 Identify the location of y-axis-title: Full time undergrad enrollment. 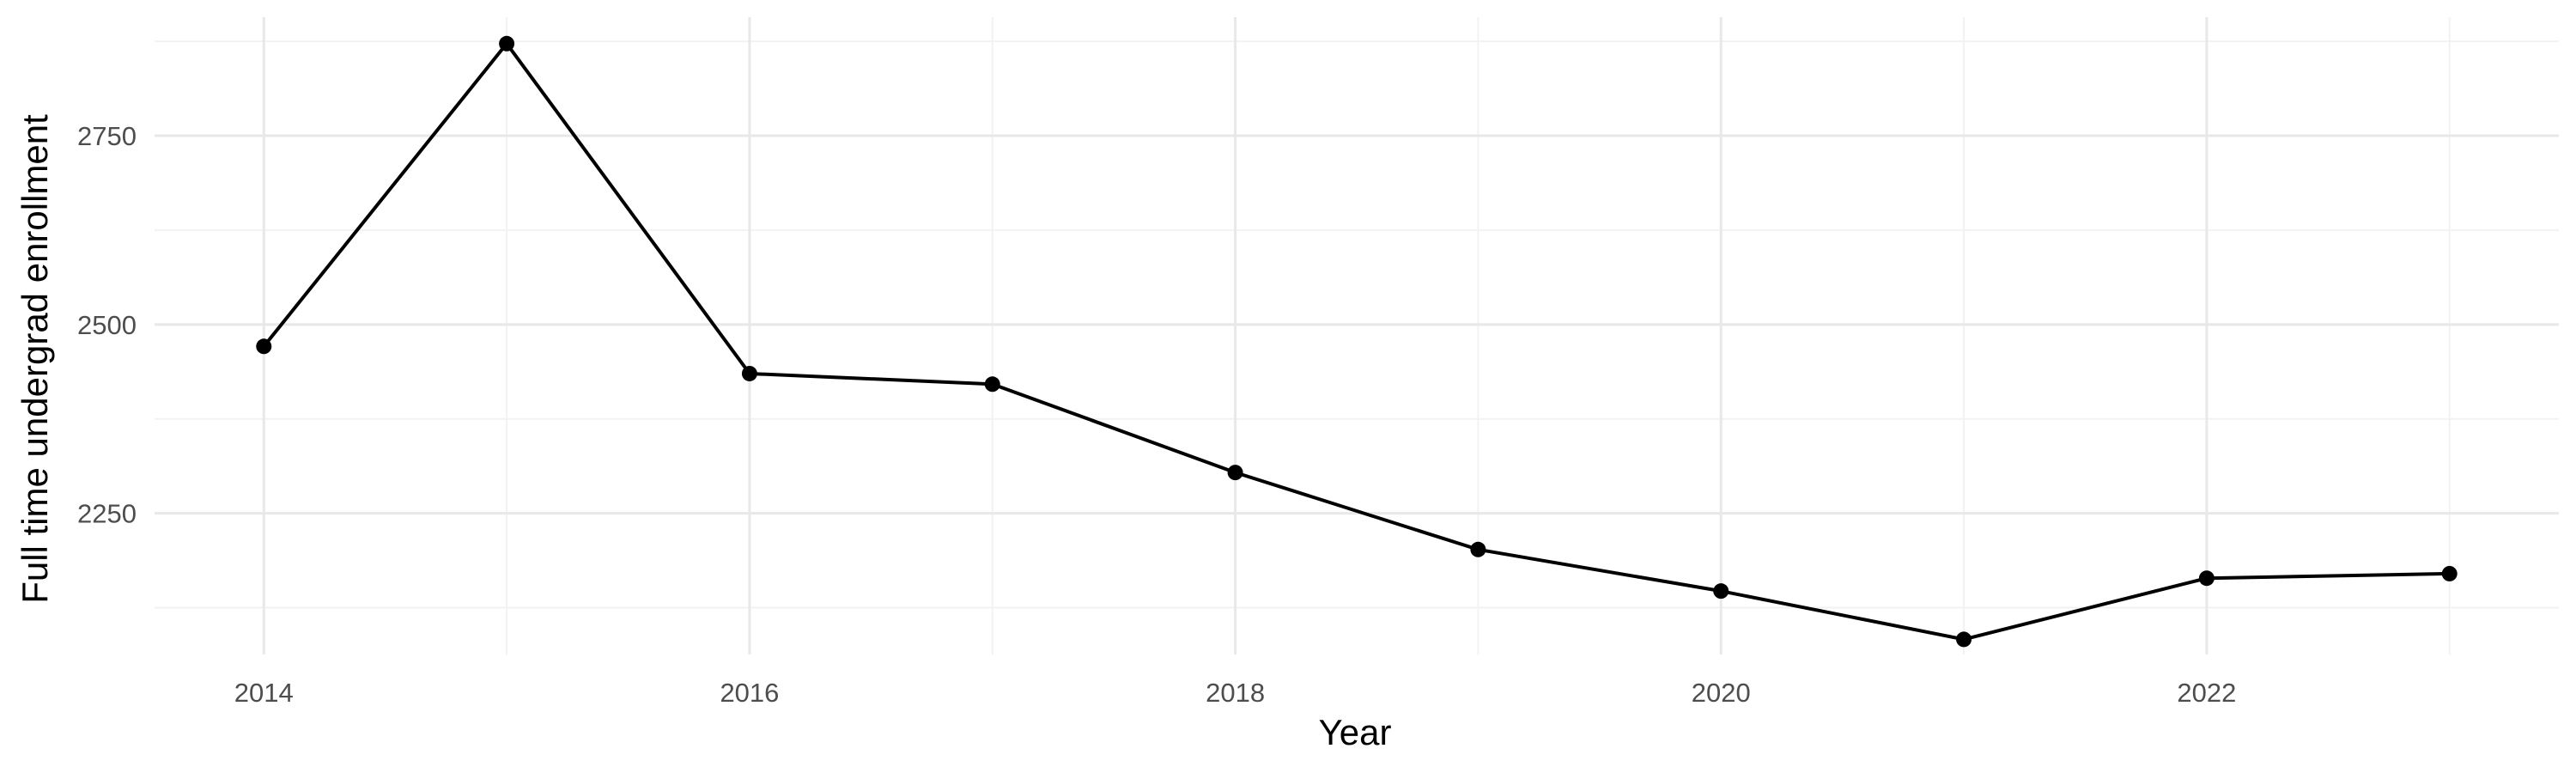
(35, 359).